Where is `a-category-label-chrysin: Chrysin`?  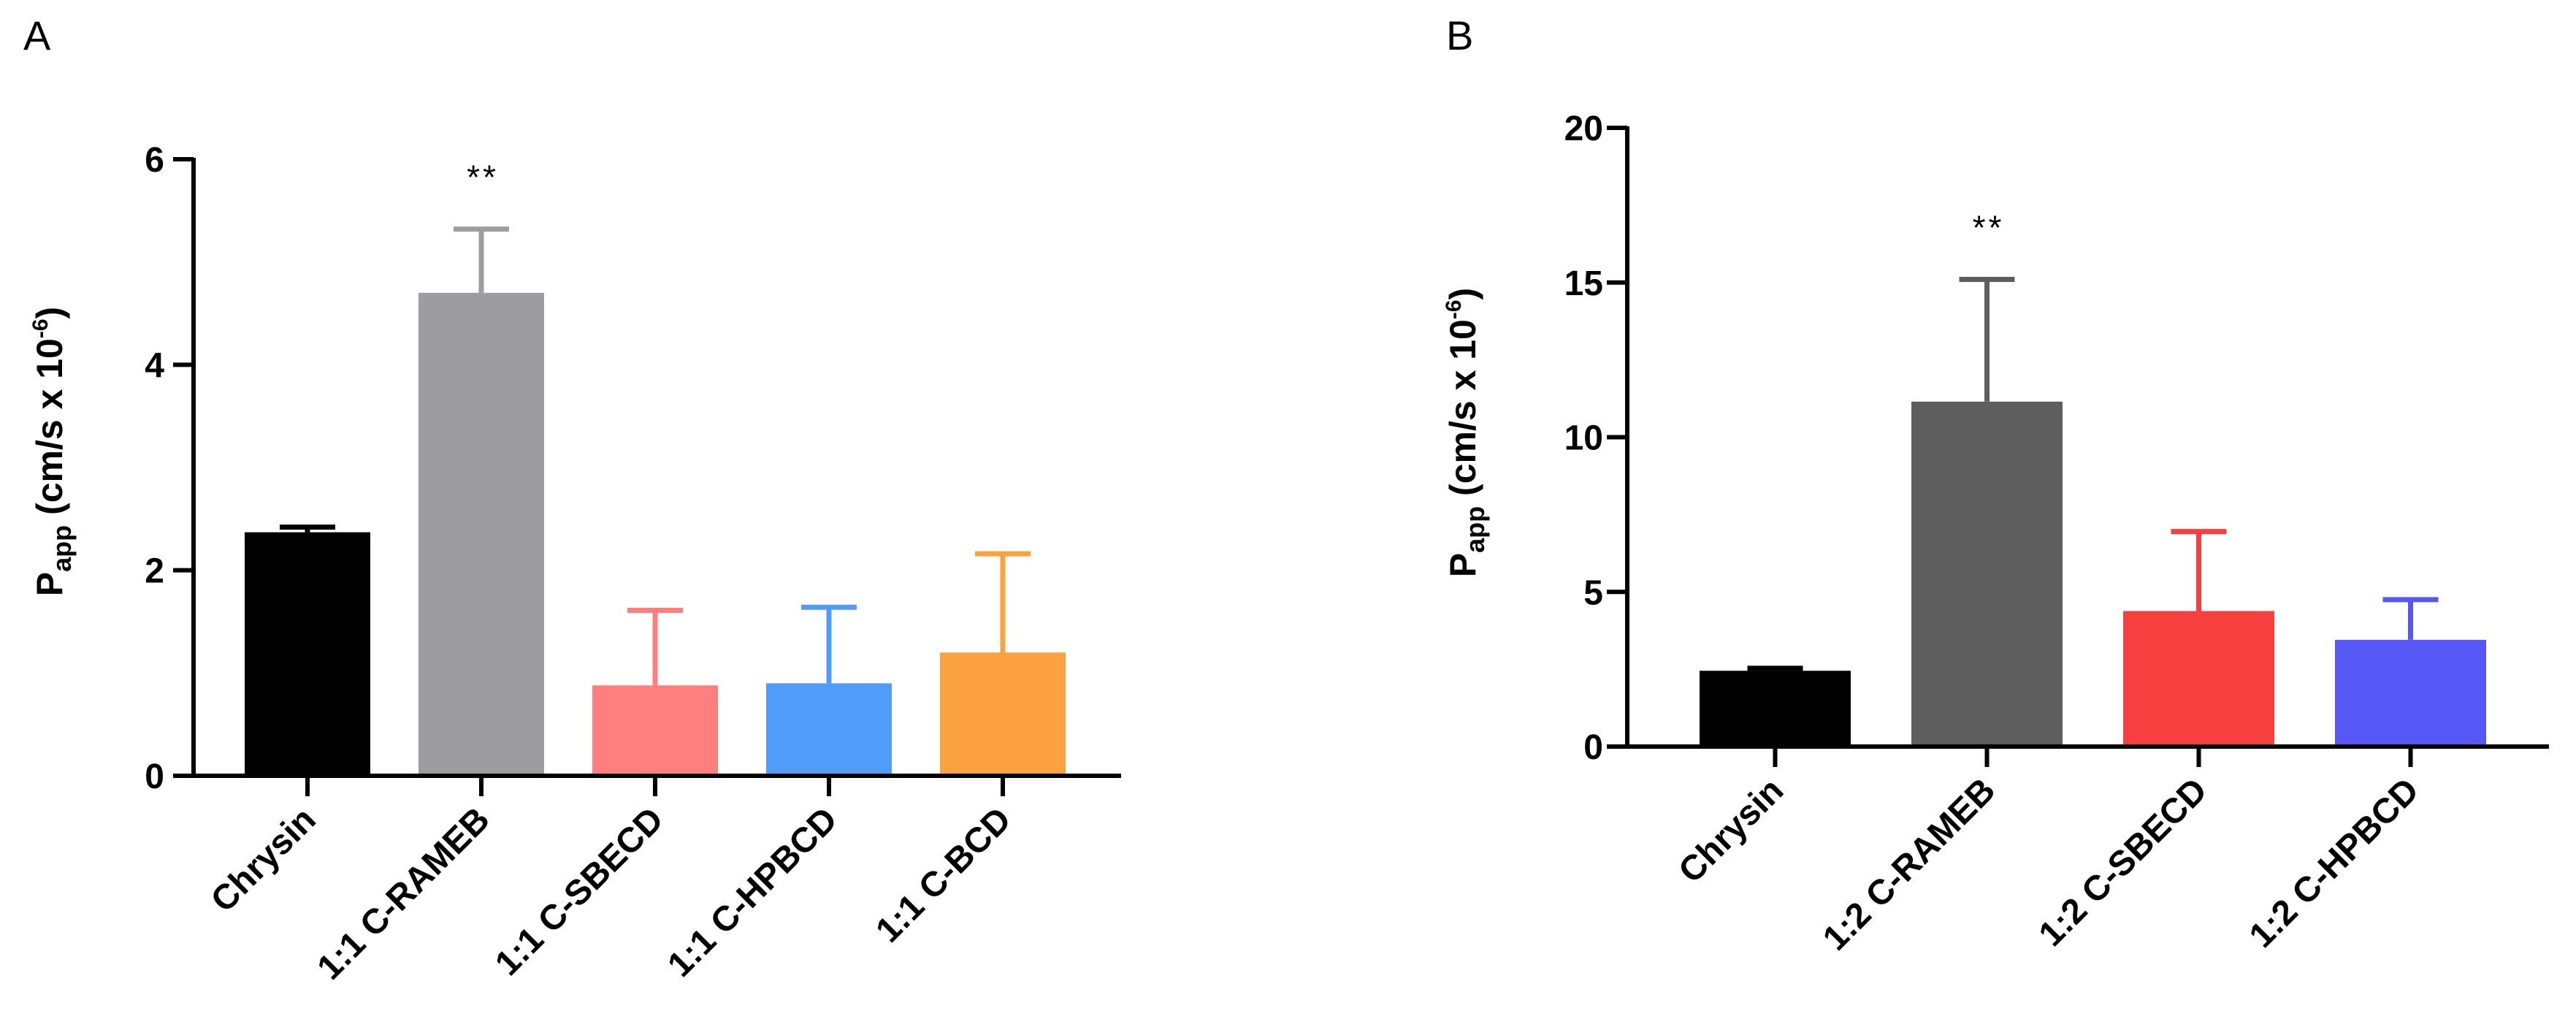
a-category-label-chrysin: Chrysin is located at coordinates (264, 860).